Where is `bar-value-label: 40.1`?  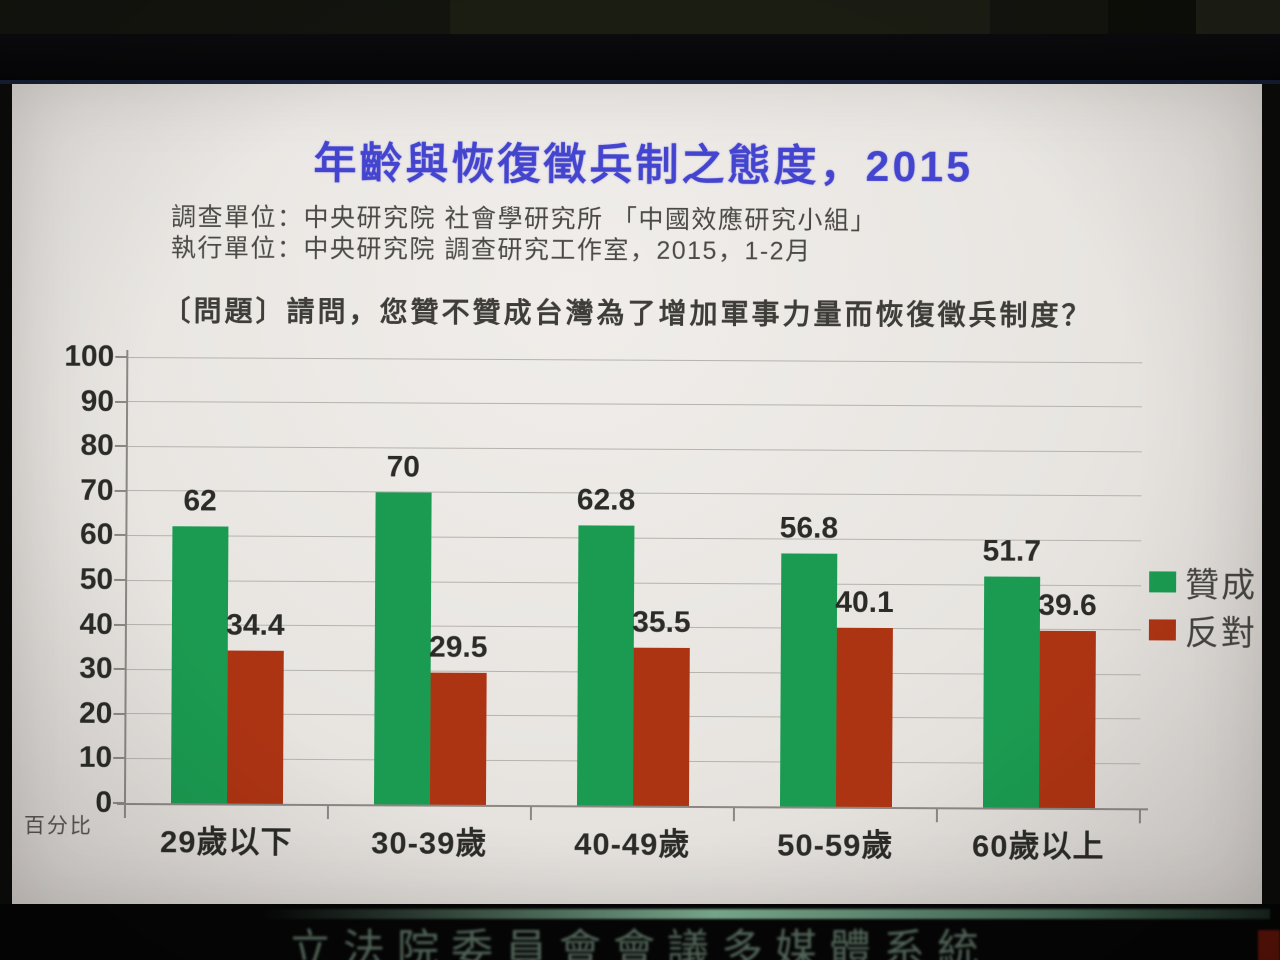 bar-value-label: 40.1 is located at coordinates (864, 602).